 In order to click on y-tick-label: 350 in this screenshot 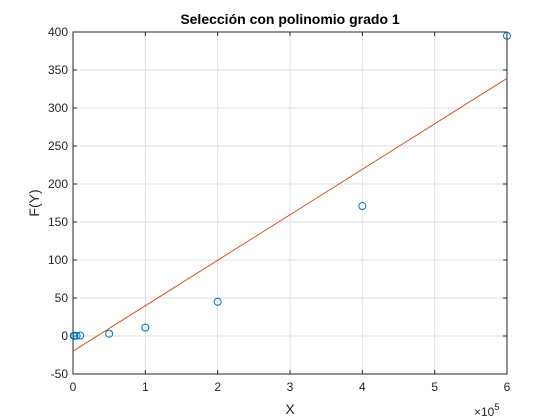, I will do `click(58, 70)`.